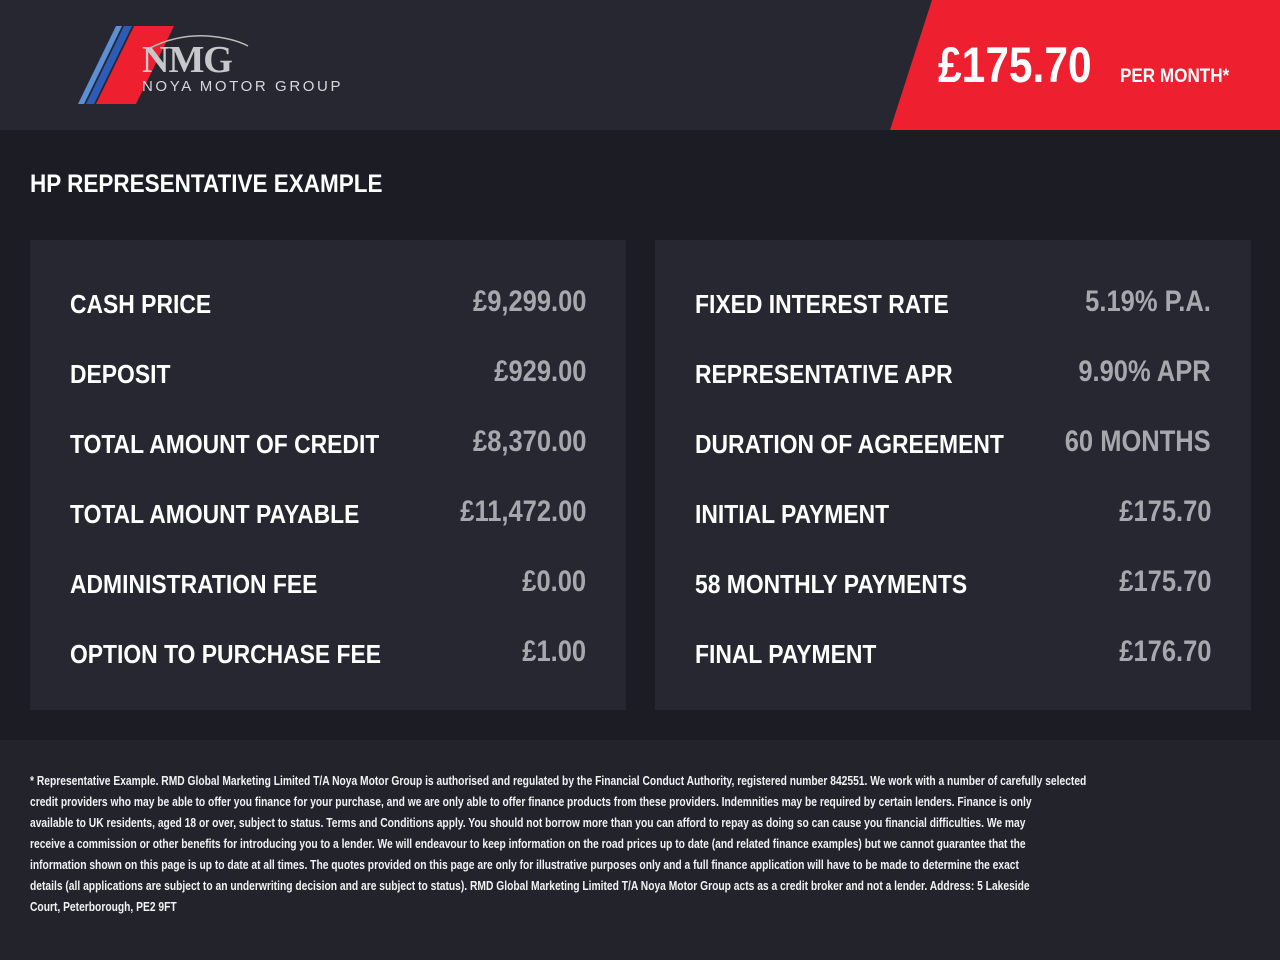  What do you see at coordinates (1015, 65) in the screenshot?
I see `monthly-price: £175.70` at bounding box center [1015, 65].